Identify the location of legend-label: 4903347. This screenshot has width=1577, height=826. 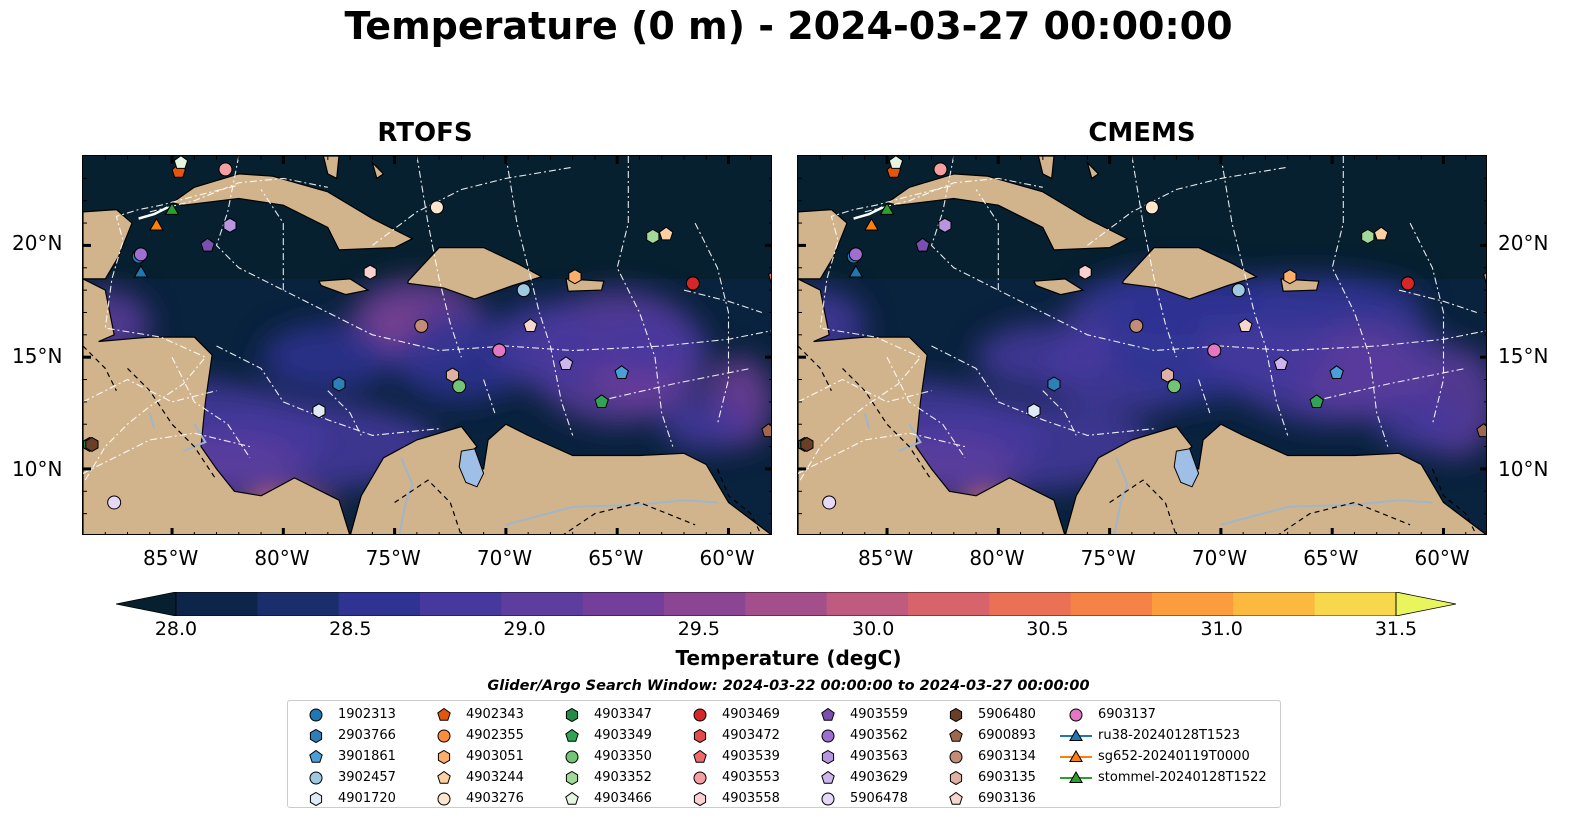
(623, 714).